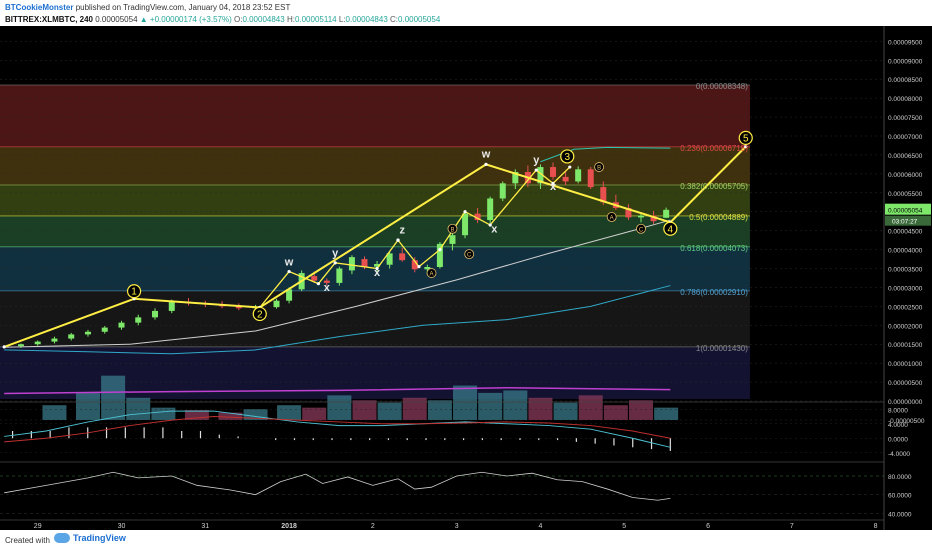  What do you see at coordinates (898, 439) in the screenshot?
I see `macd-tick-label: 0.0000` at bounding box center [898, 439].